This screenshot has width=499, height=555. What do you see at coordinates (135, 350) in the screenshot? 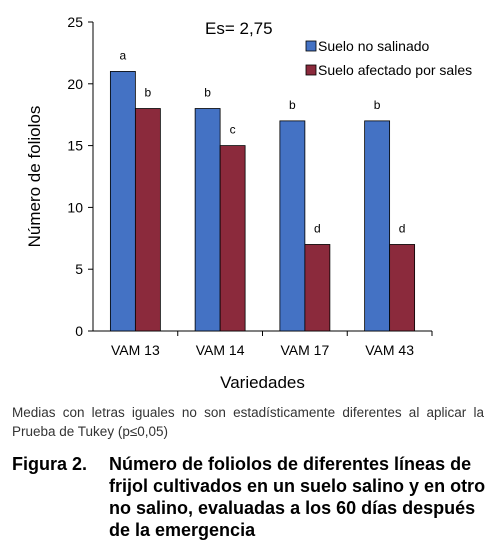
I see `x-tick-label: VAM 13` at bounding box center [135, 350].